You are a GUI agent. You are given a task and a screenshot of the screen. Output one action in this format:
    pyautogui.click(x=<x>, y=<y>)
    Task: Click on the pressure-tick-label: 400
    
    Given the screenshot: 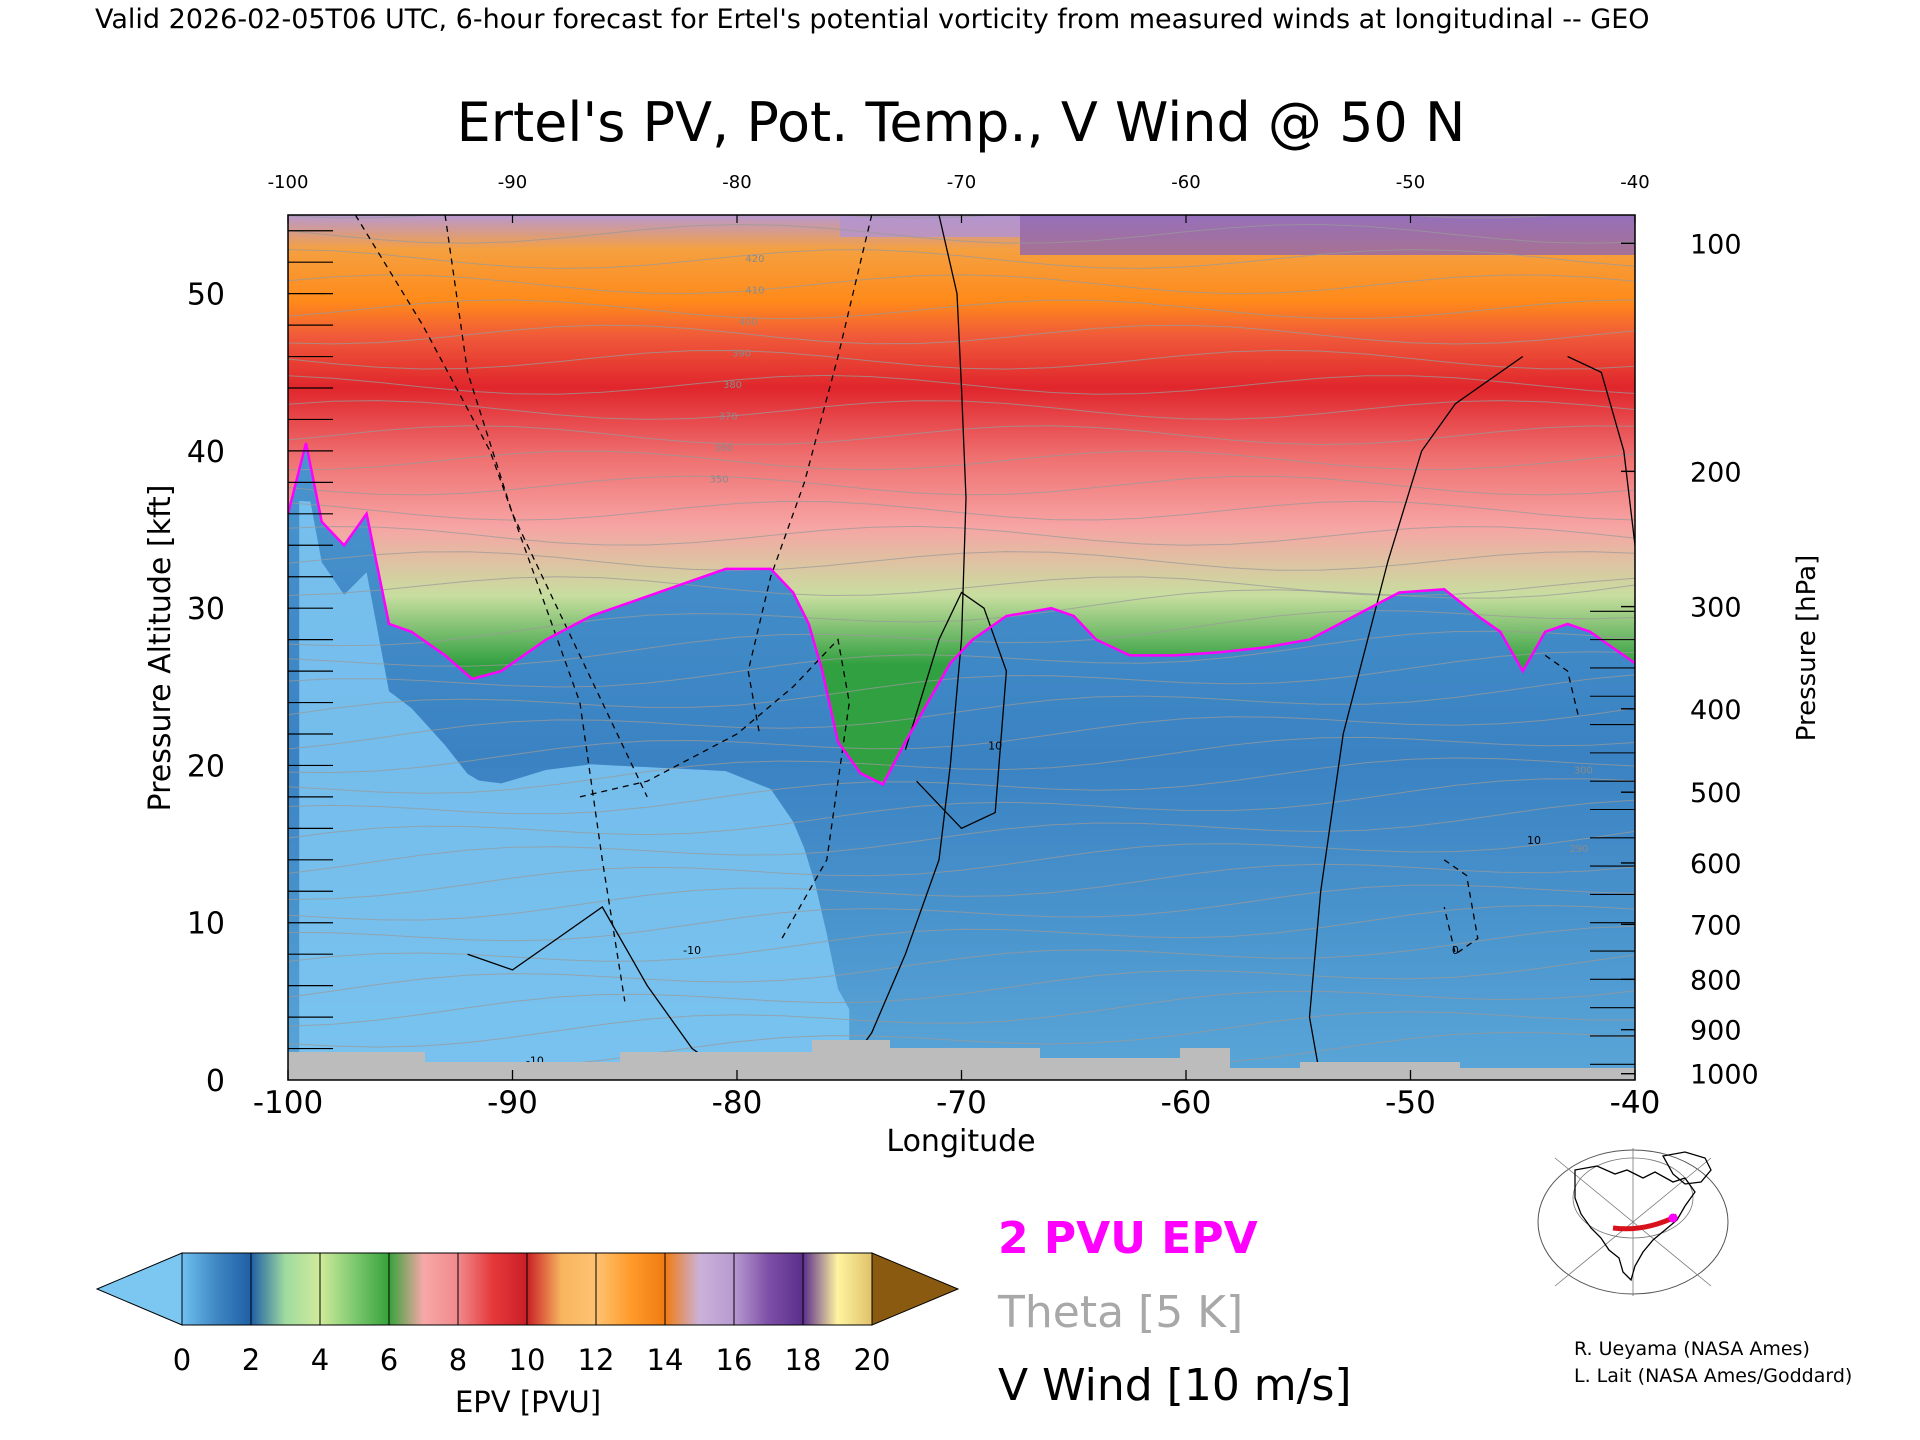 What is the action you would take?
    pyautogui.click(x=1716, y=710)
    